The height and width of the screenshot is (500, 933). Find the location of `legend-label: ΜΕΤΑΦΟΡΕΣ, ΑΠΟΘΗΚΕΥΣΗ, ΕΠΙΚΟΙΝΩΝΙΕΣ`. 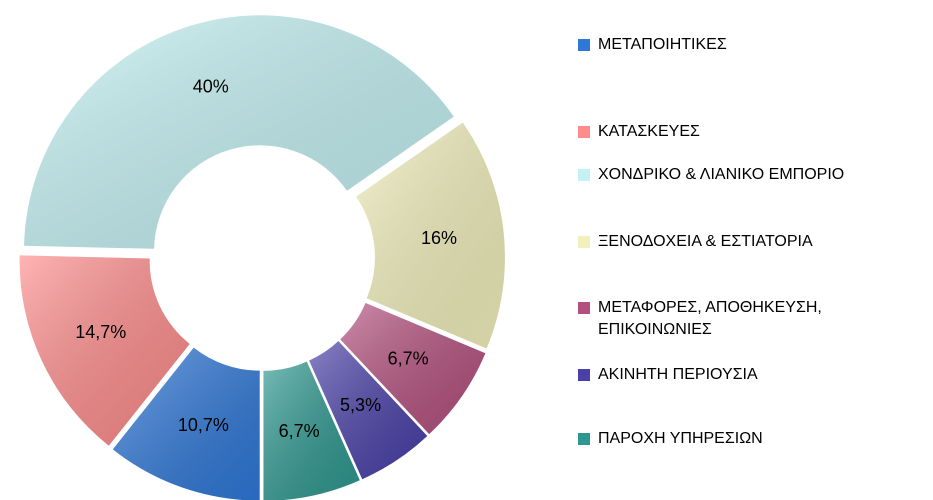

legend-label: ΜΕΤΑΦΟΡΕΣ, ΑΠΟΘΗΚΕΥΣΗ, ΕΠΙΚΟΙΝΩΝΙΕΣ is located at coordinates (710, 318).